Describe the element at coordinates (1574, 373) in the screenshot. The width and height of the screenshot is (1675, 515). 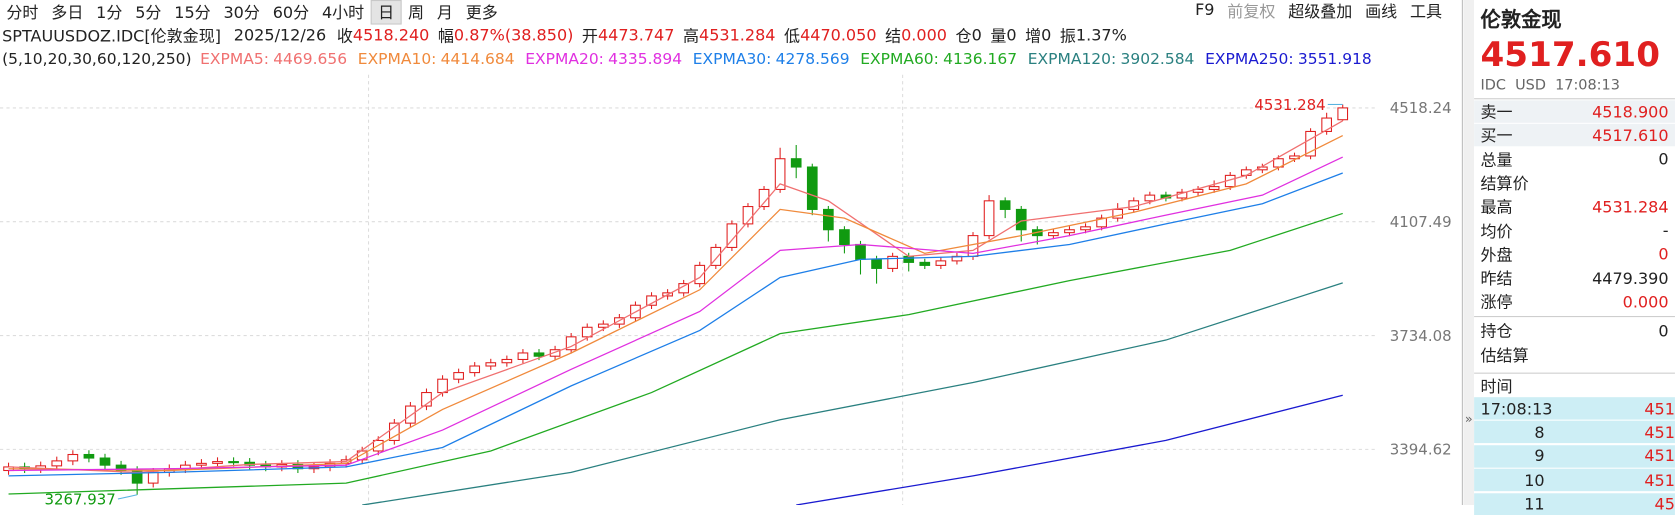
I see `divider` at that location.